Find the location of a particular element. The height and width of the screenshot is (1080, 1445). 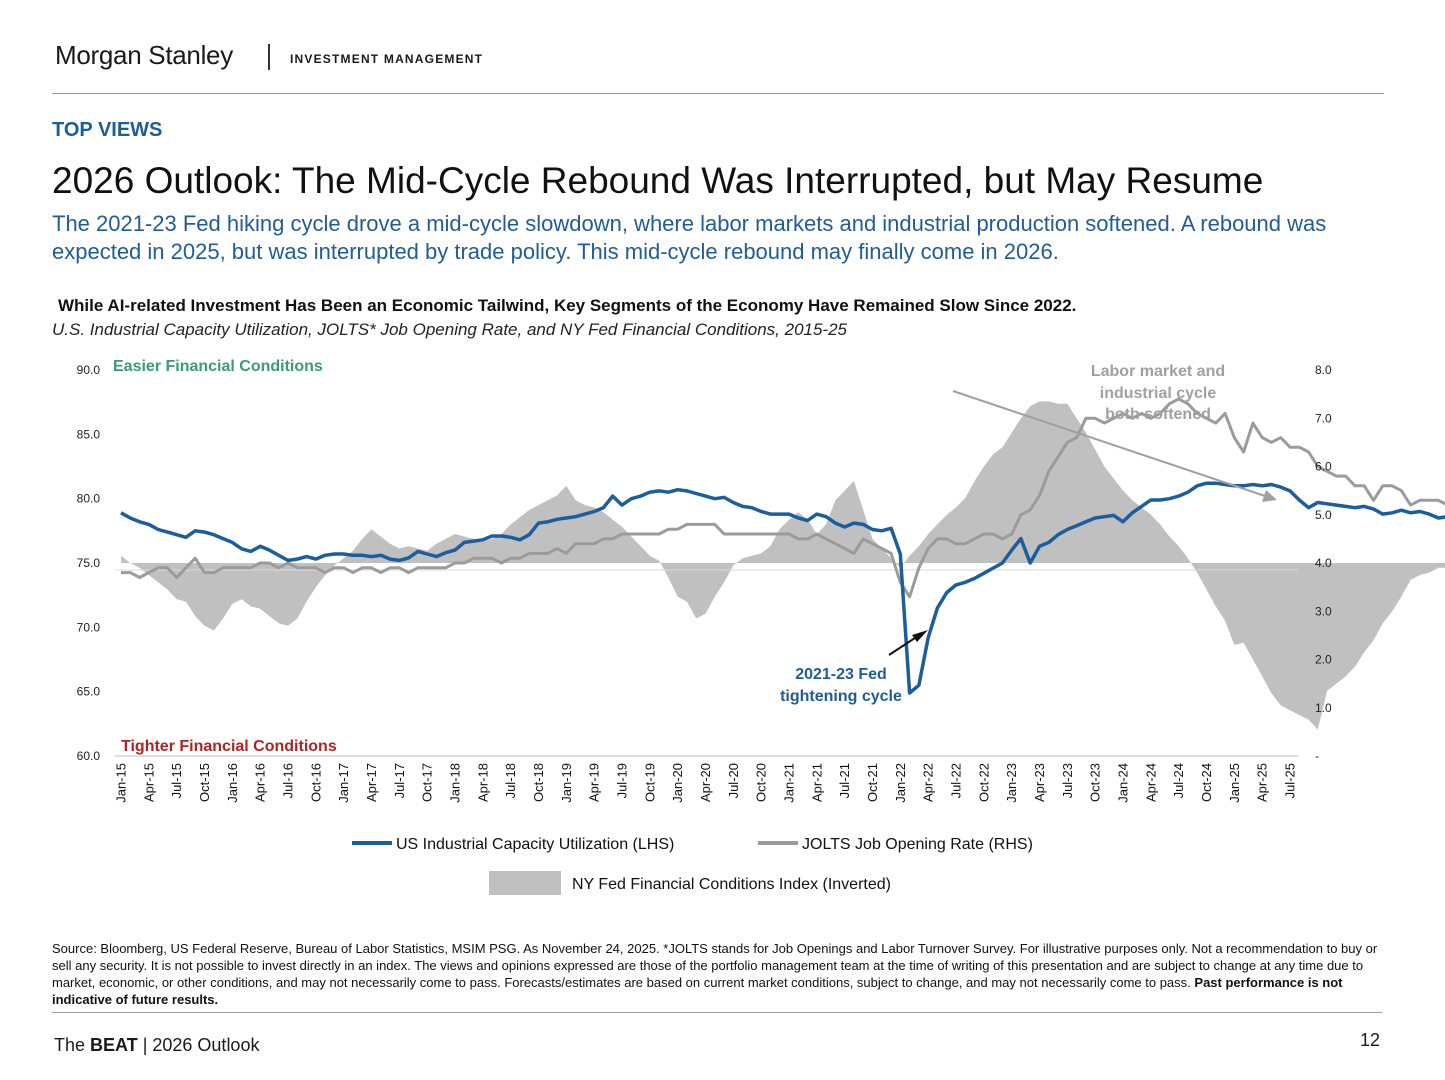

right-axis-tick-label: - is located at coordinates (1317, 756).